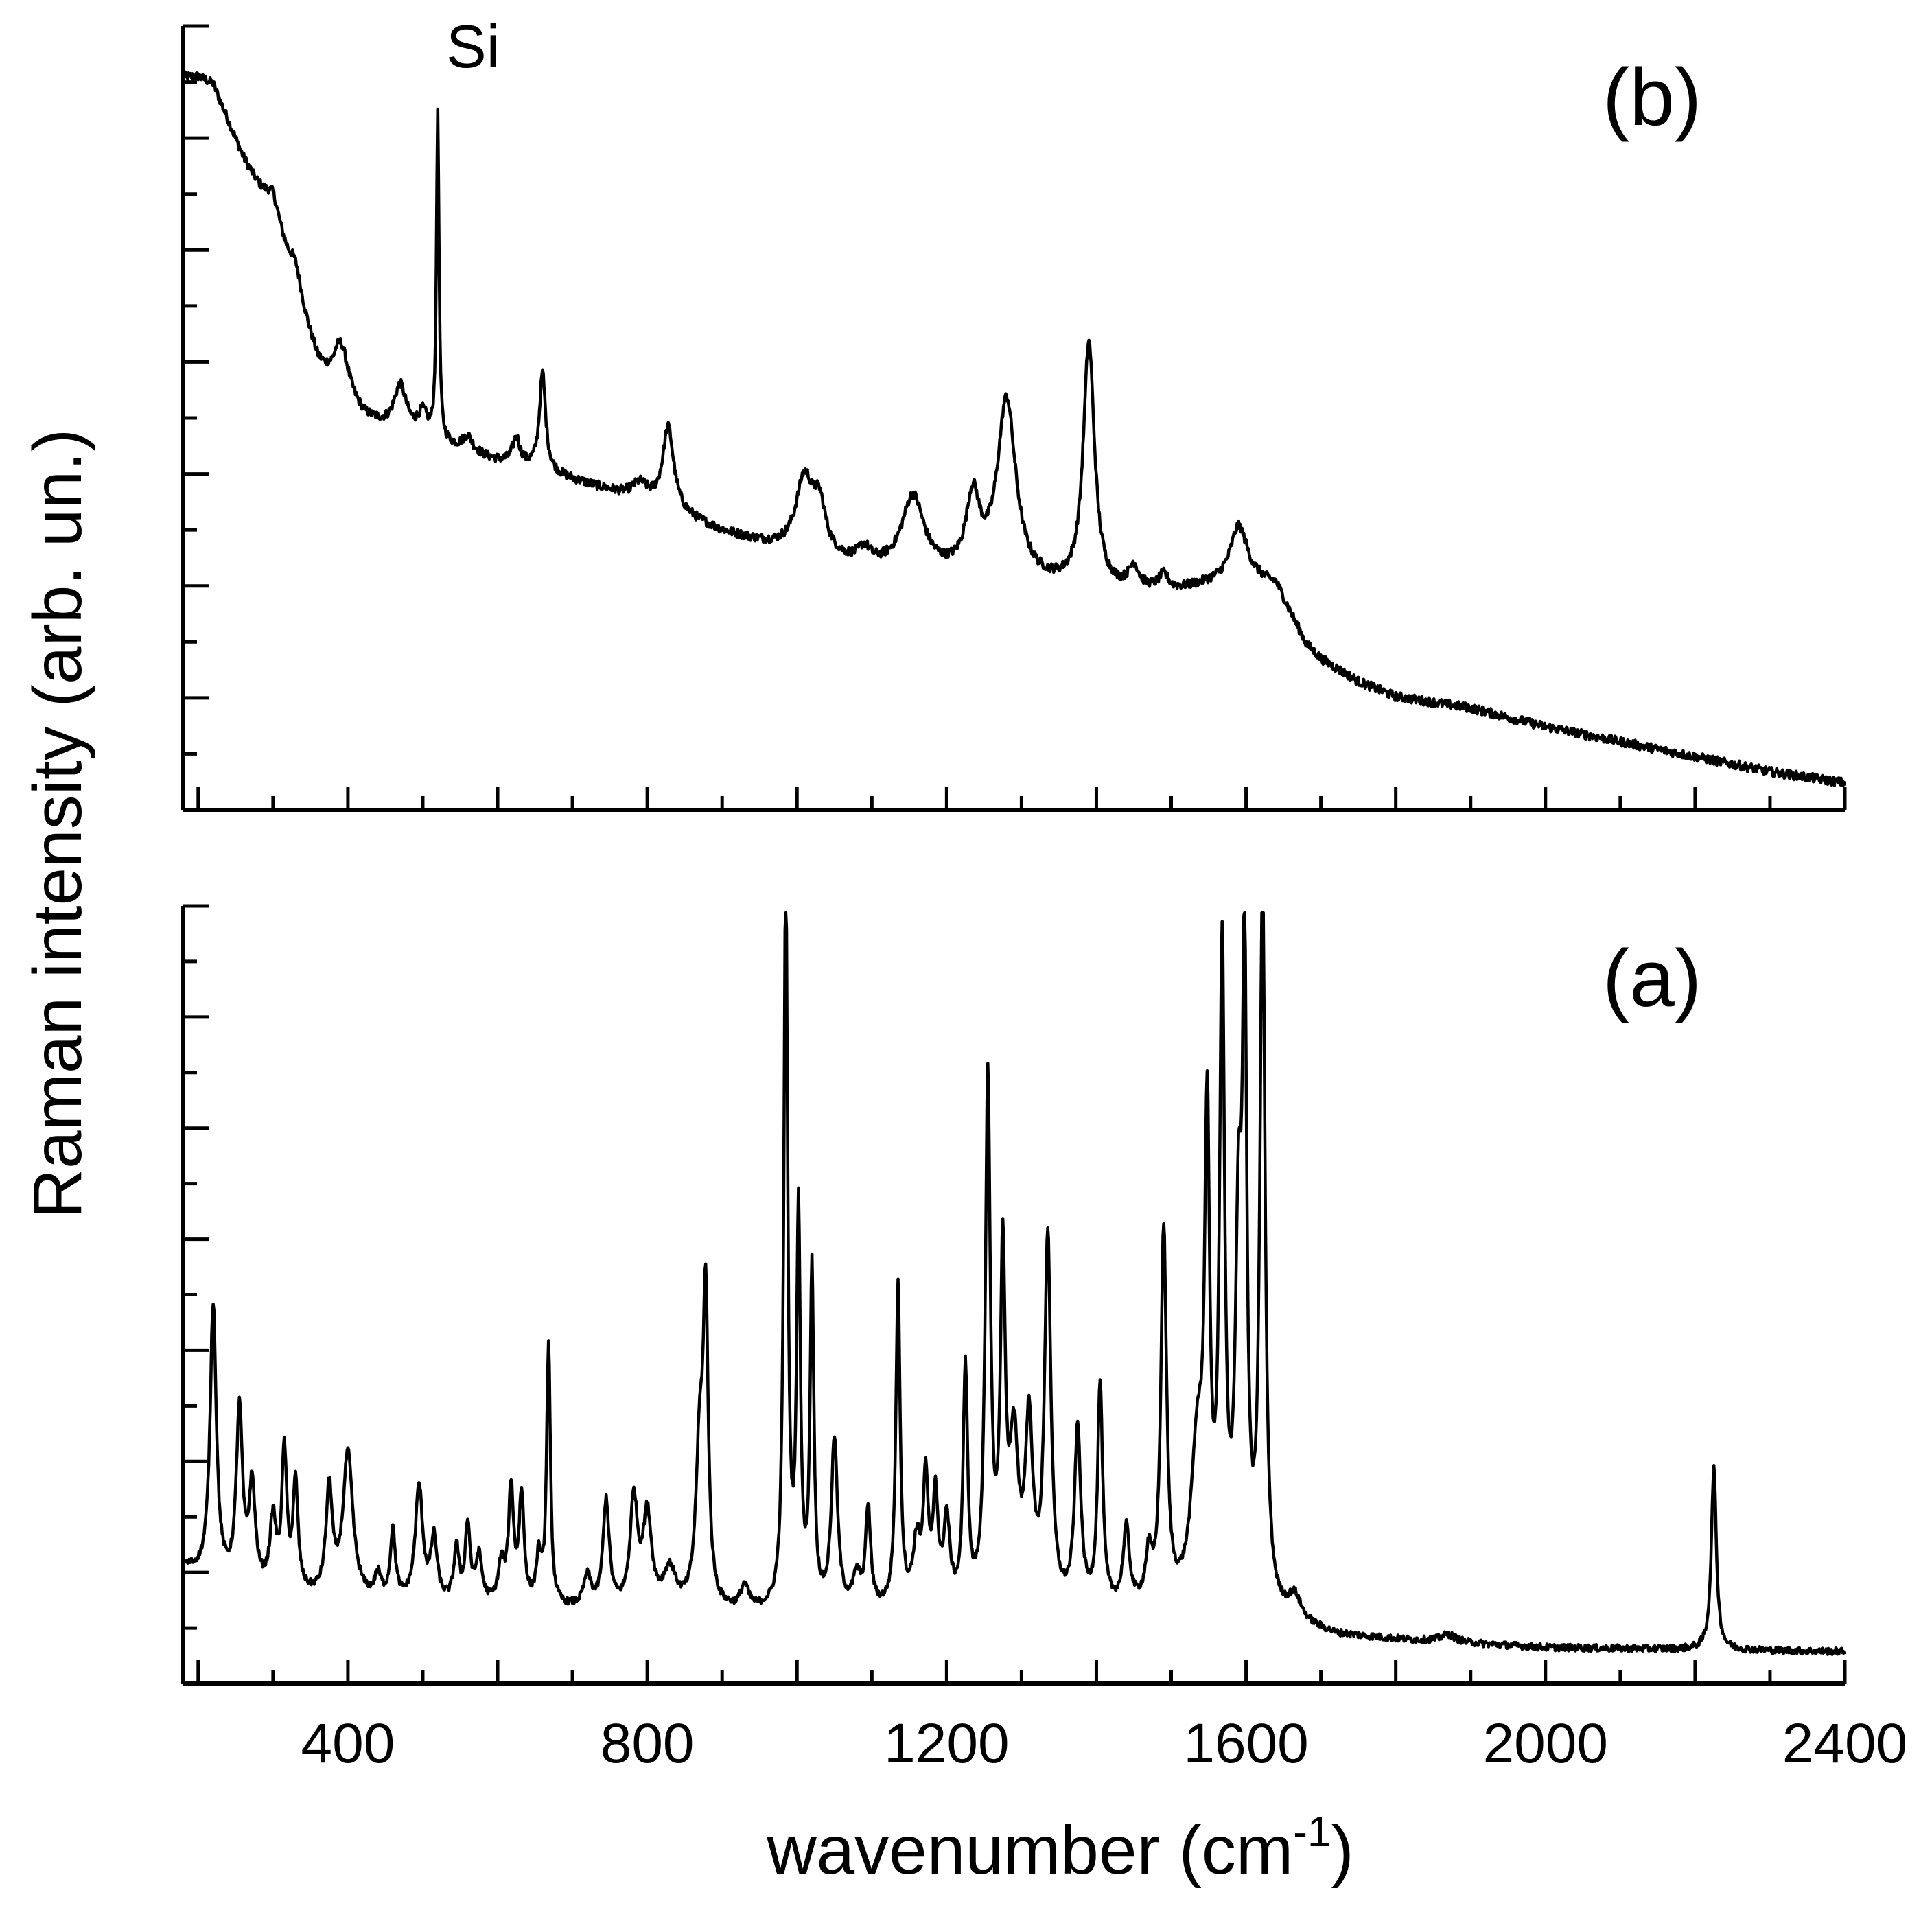 The height and width of the screenshot is (1910, 1932). What do you see at coordinates (1652, 98) in the screenshot?
I see `panel-b-label: (b)` at bounding box center [1652, 98].